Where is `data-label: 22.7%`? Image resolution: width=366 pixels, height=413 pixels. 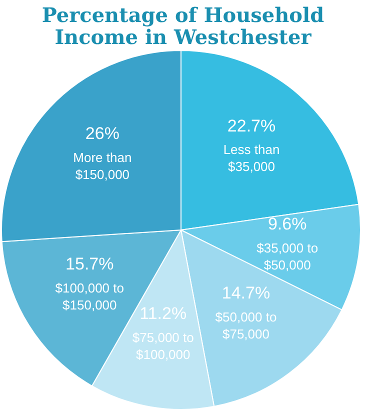 data-label: 22.7% is located at coordinates (251, 126).